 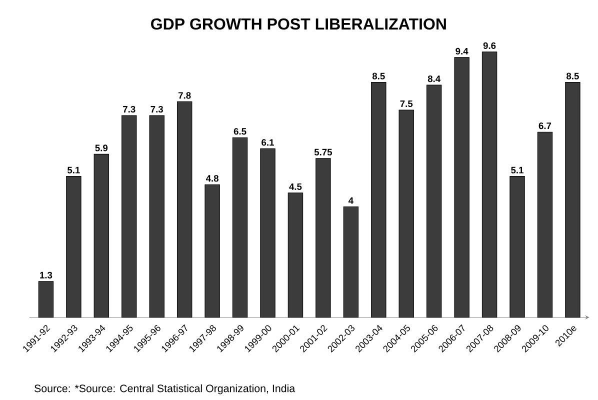 What do you see at coordinates (406, 104) in the screenshot?
I see `data-label: 7.5` at bounding box center [406, 104].